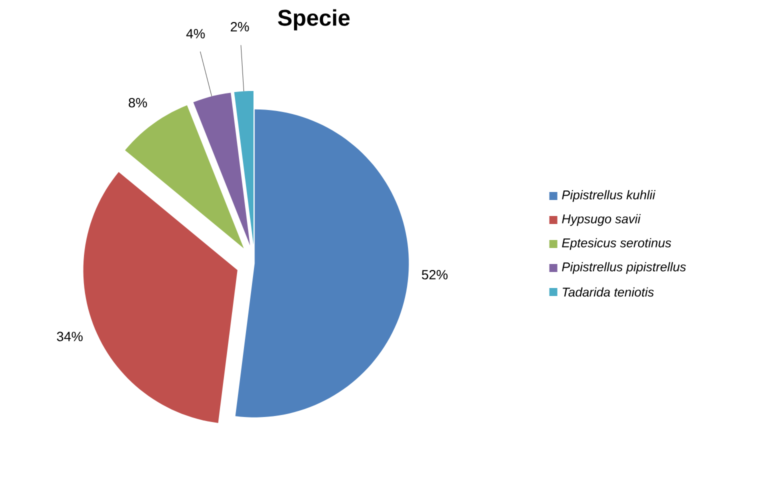 The image size is (769, 492). What do you see at coordinates (617, 244) in the screenshot?
I see `legend-label: Eptesicus serotinus` at bounding box center [617, 244].